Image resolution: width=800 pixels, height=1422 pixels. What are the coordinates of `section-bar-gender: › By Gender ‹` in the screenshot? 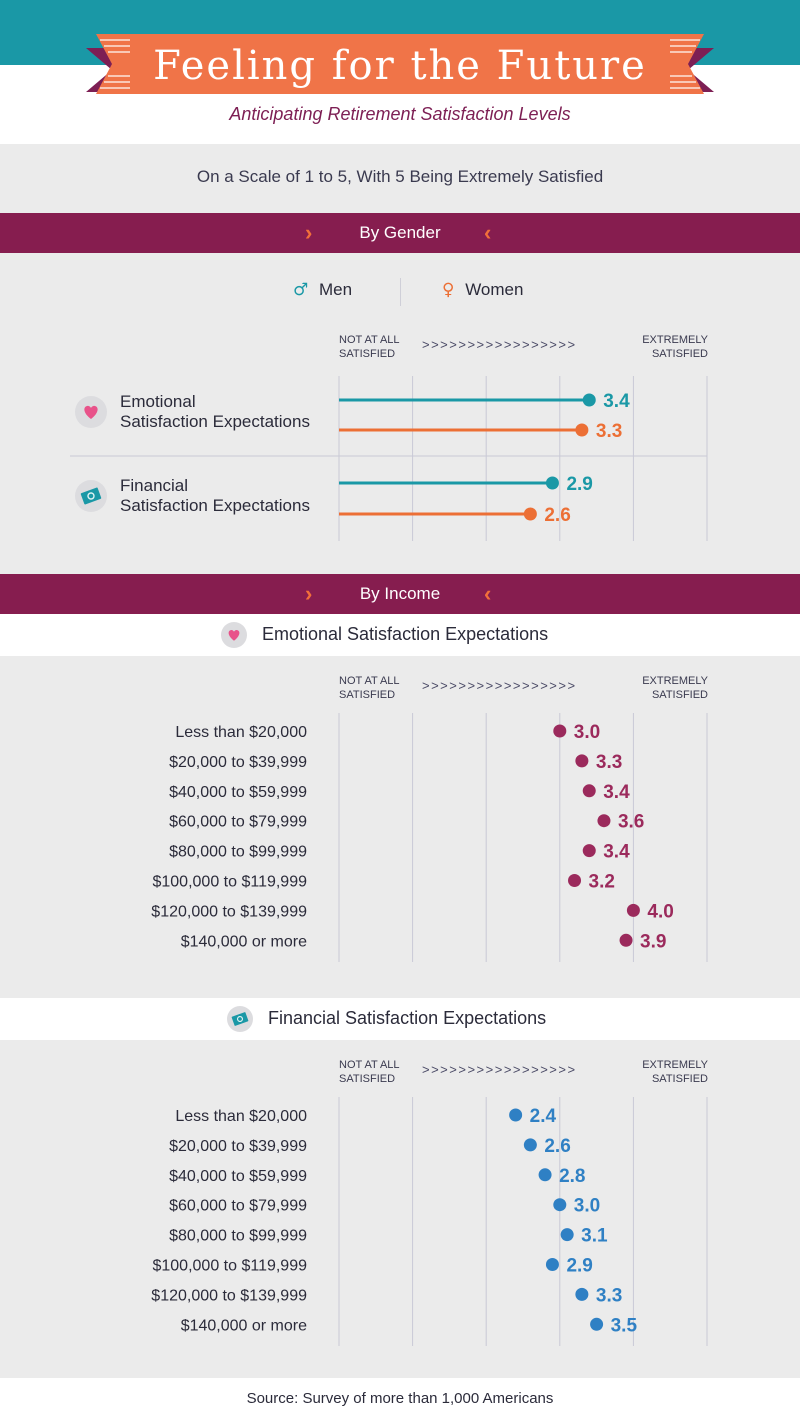 It's located at (400, 233).